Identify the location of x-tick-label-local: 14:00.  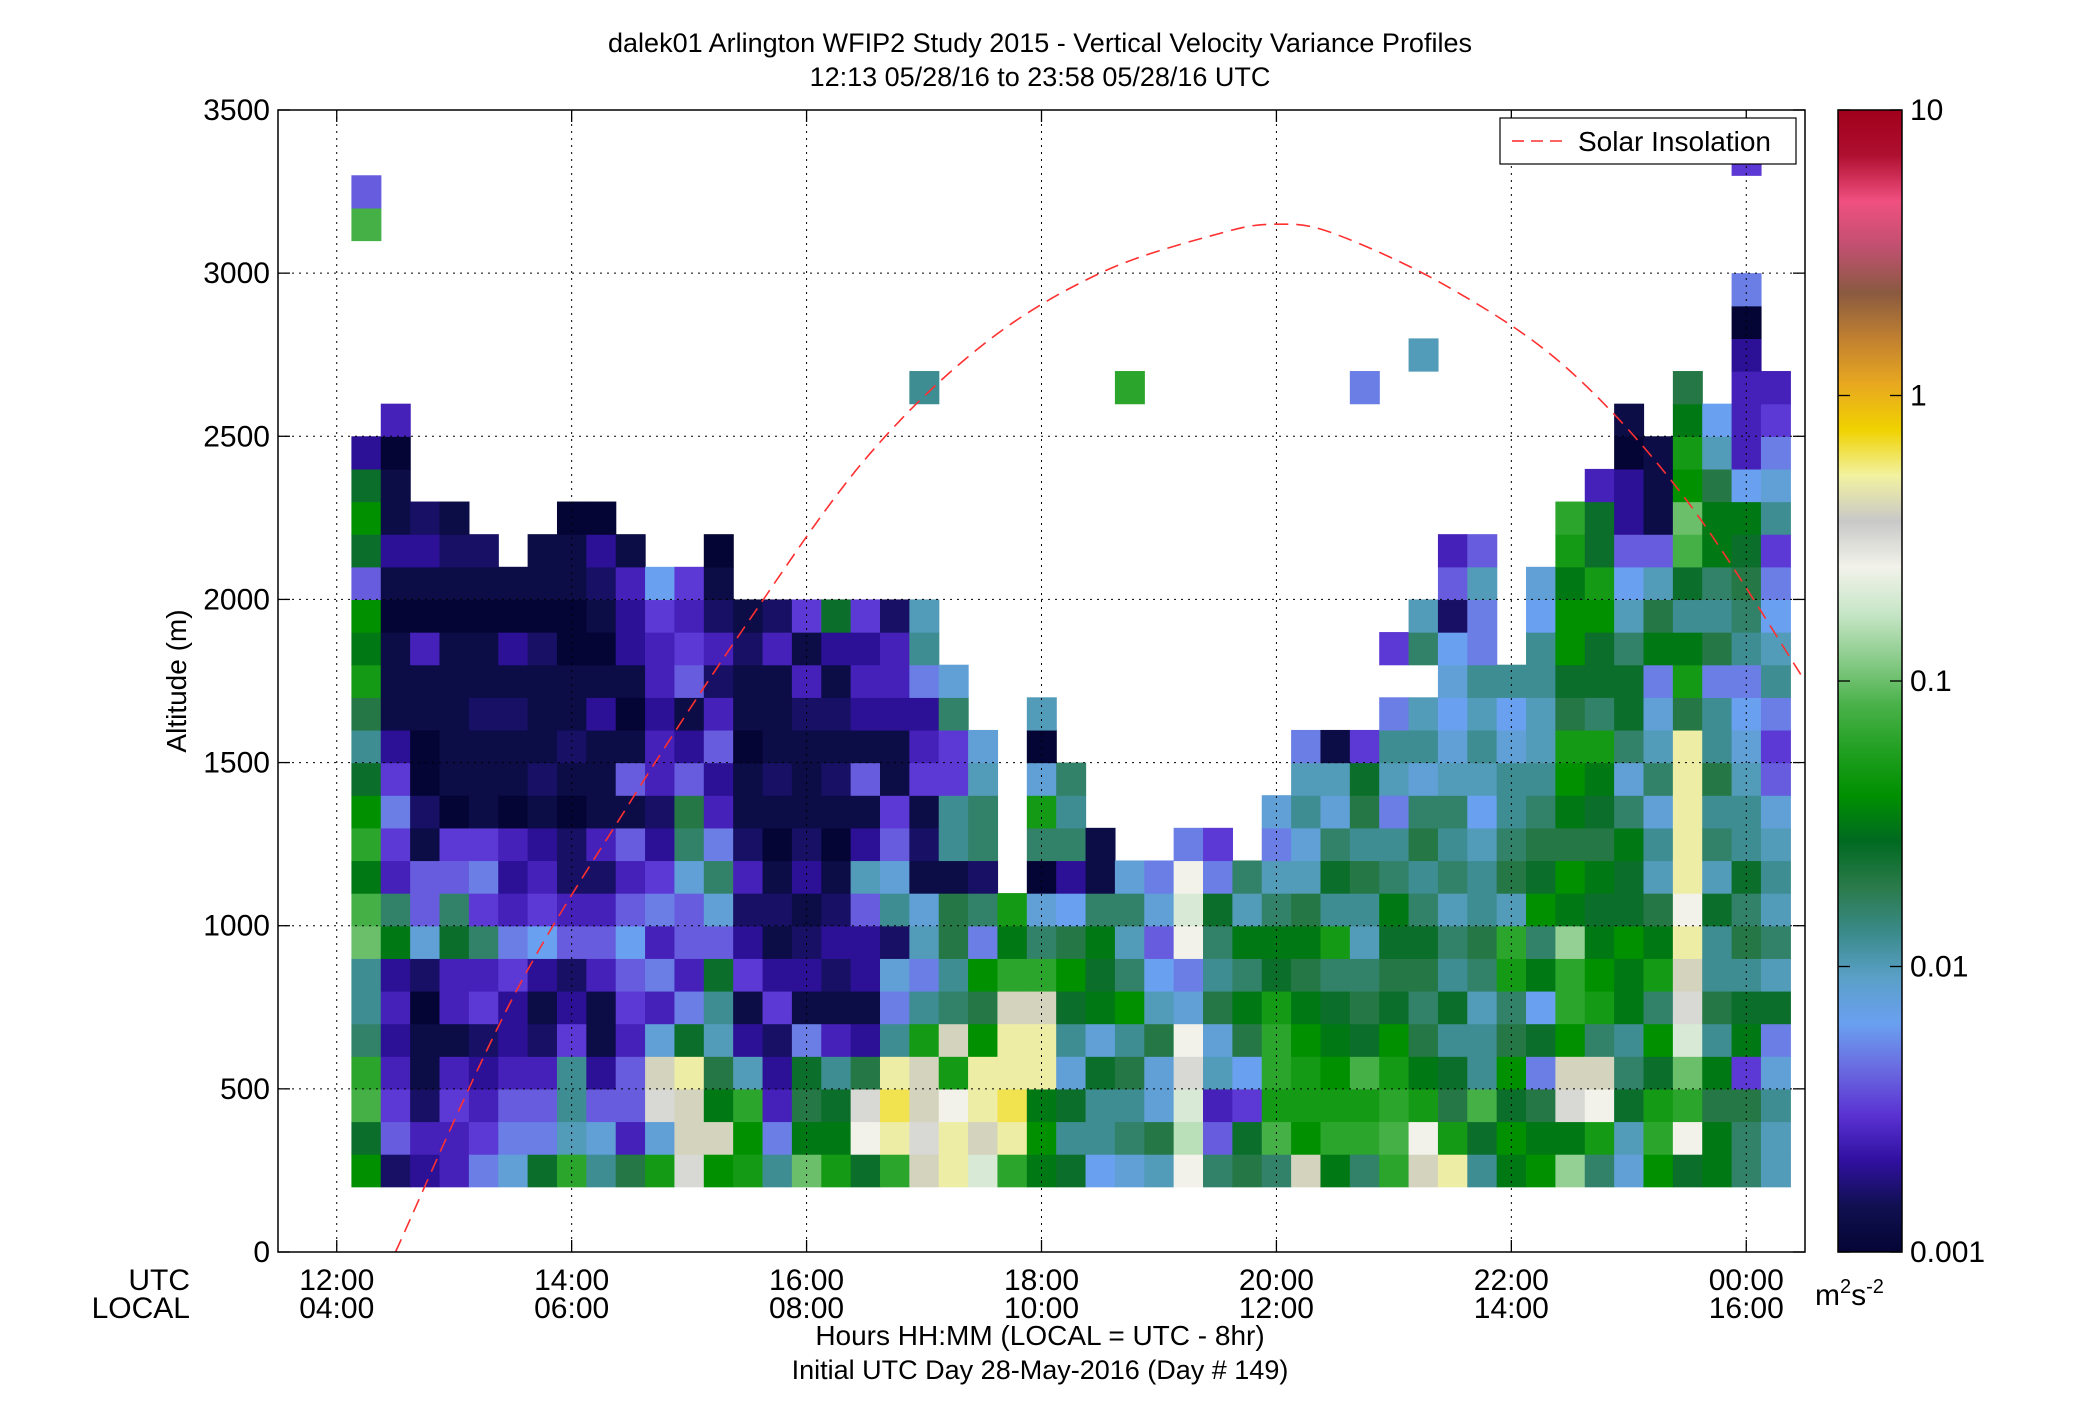
(1511, 1308).